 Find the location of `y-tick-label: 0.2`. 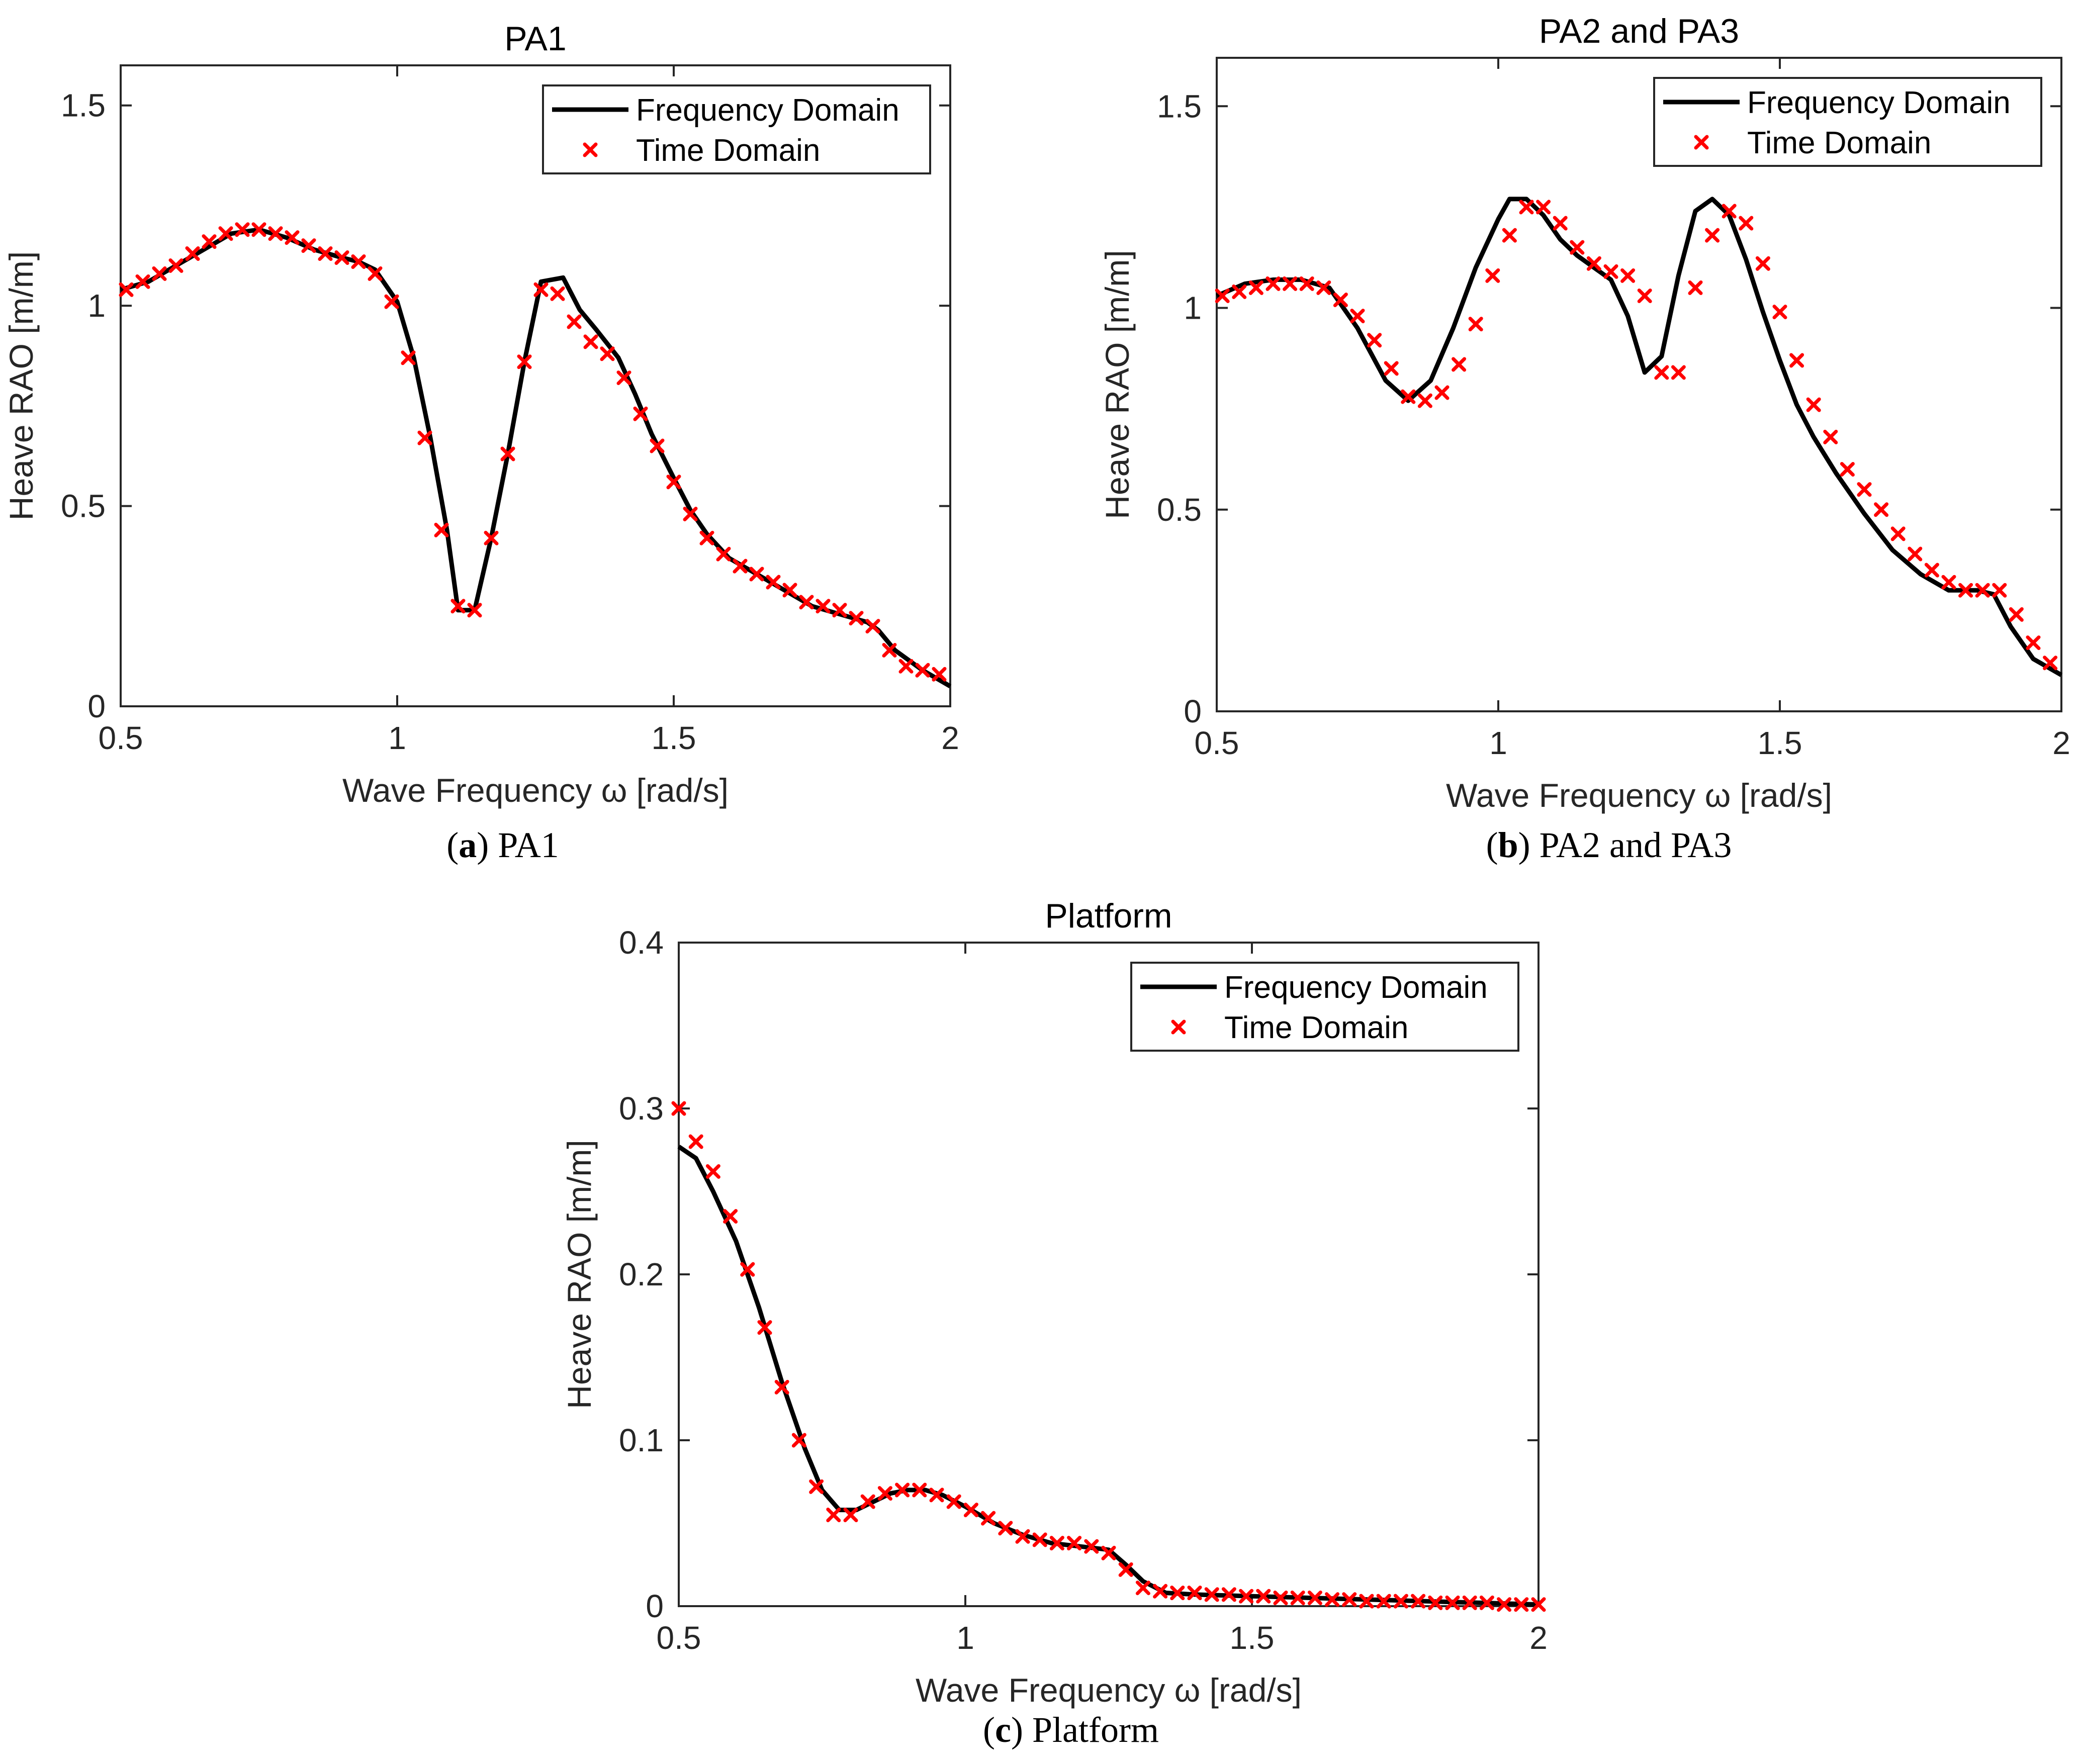

y-tick-label: 0.2 is located at coordinates (641, 1274).